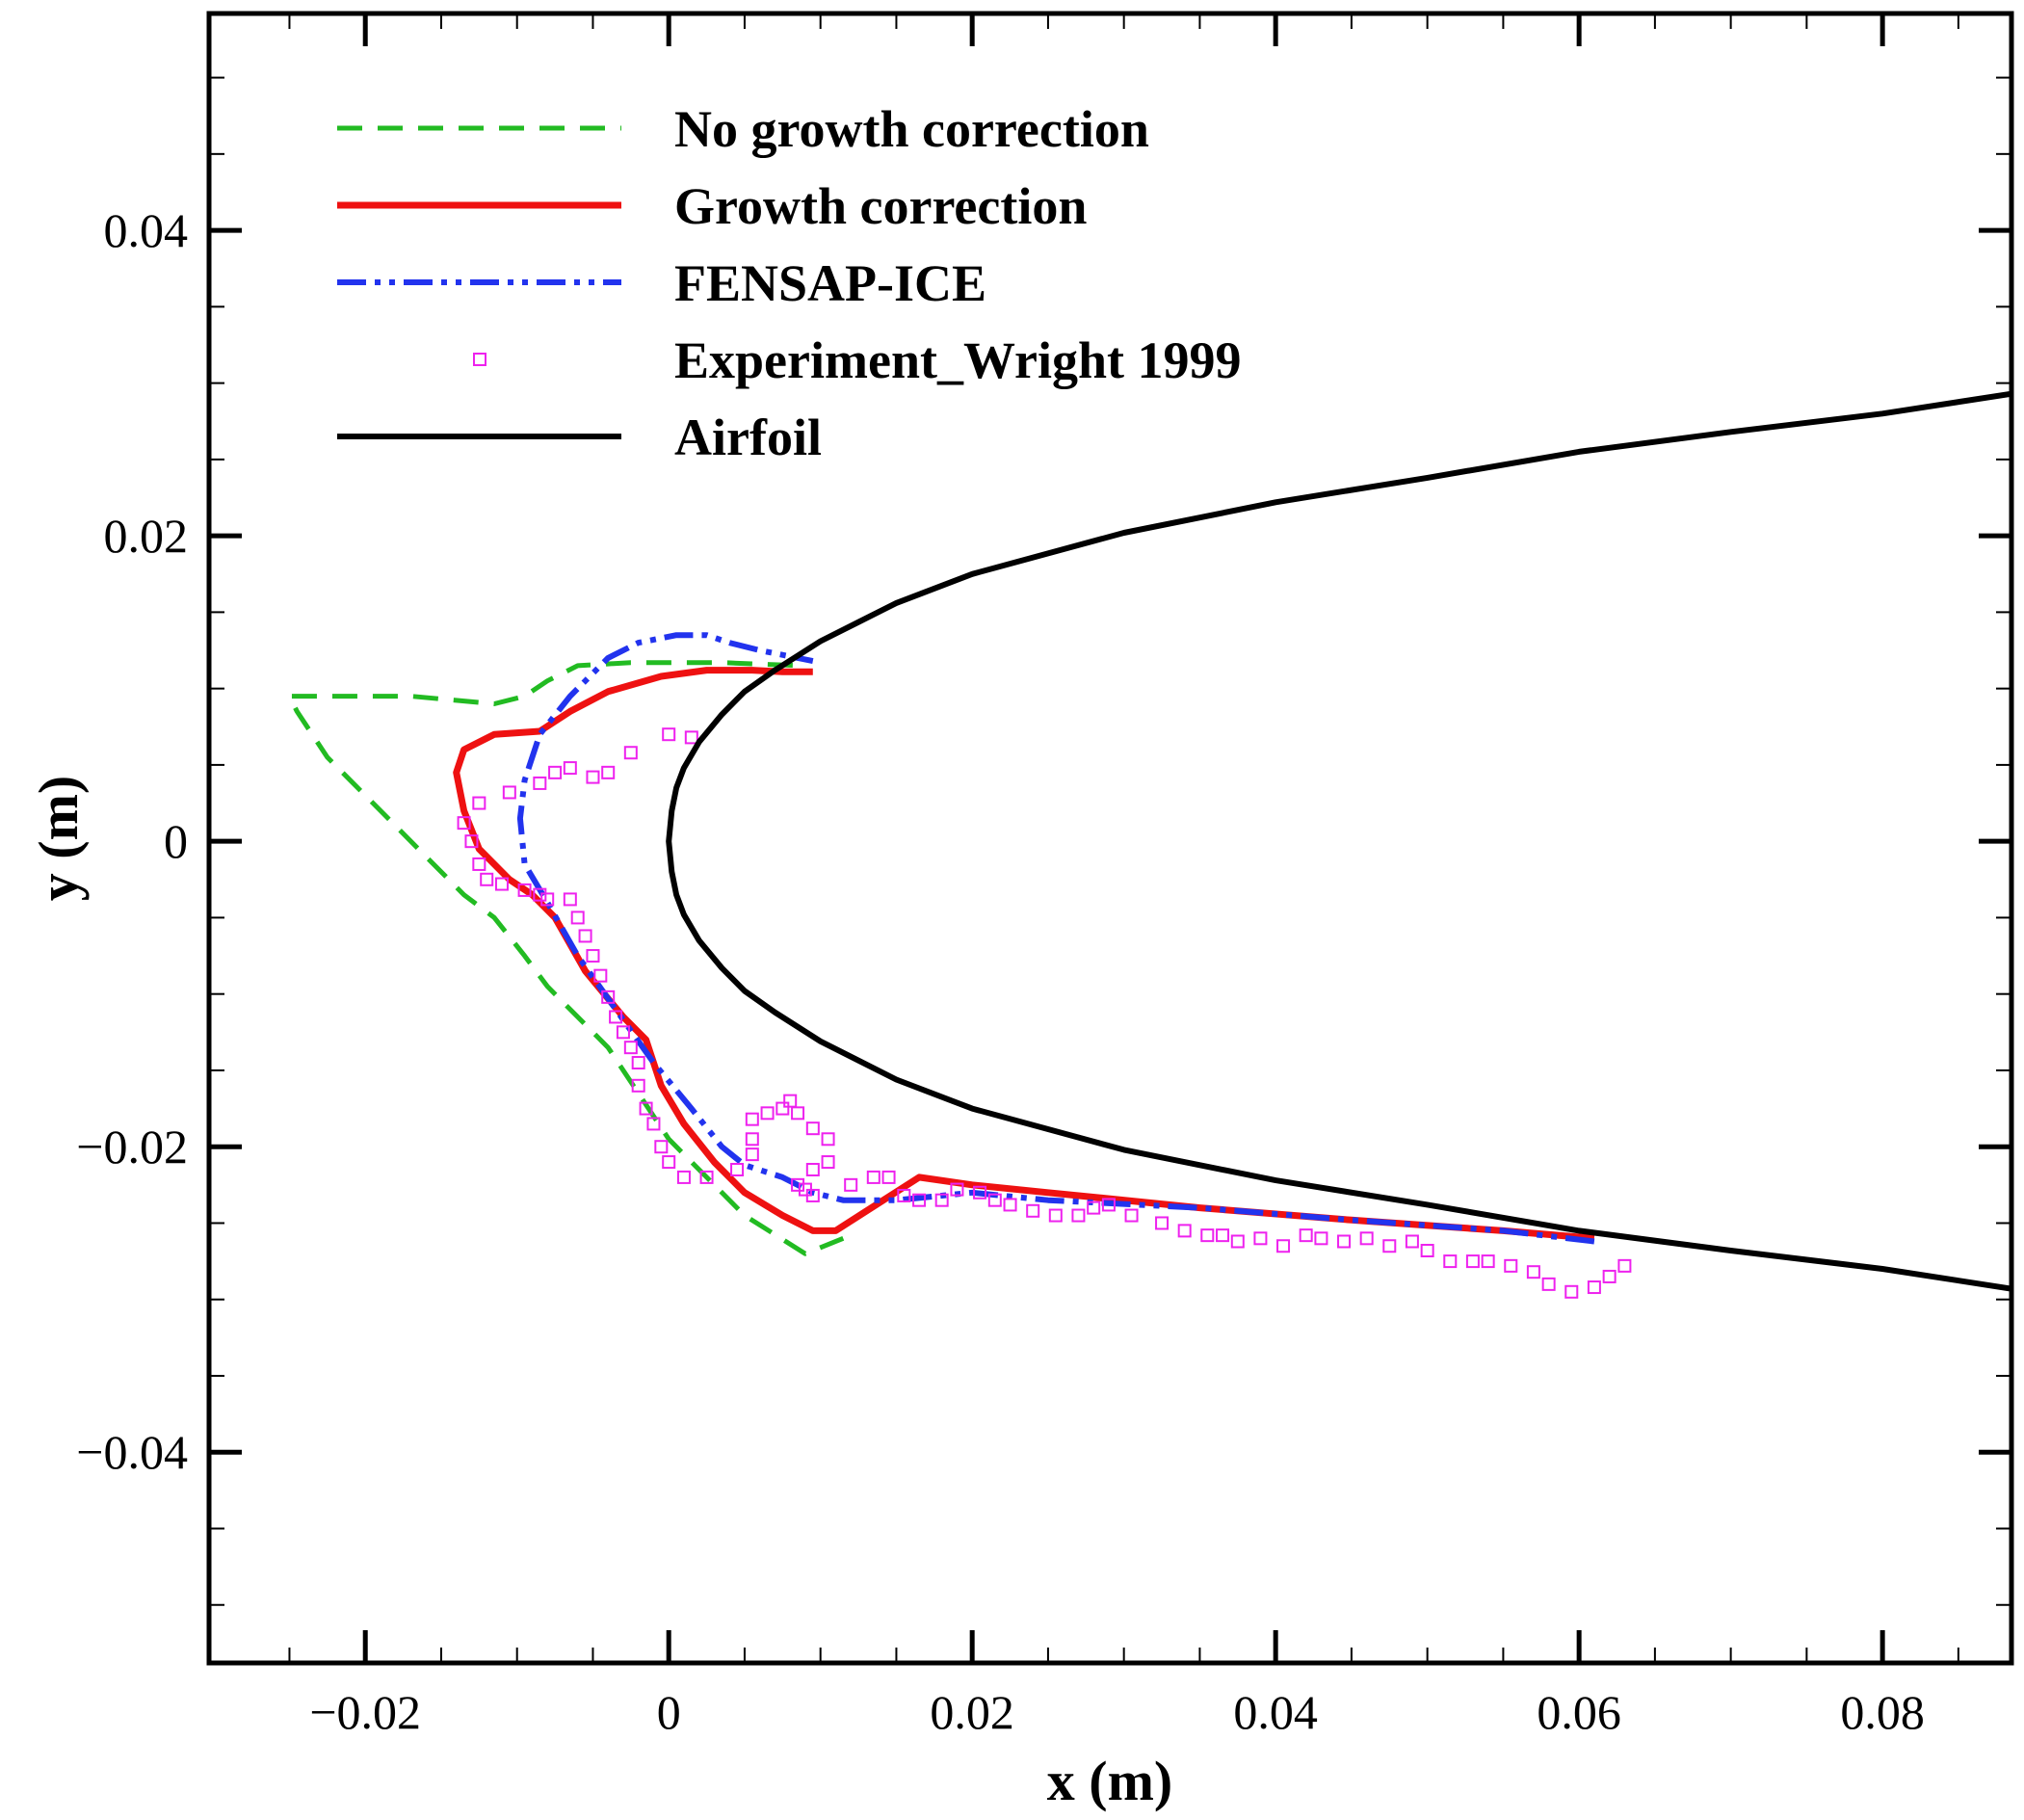 Image resolution: width=2024 pixels, height=1820 pixels. I want to click on legend-label: Growth correction, so click(881, 206).